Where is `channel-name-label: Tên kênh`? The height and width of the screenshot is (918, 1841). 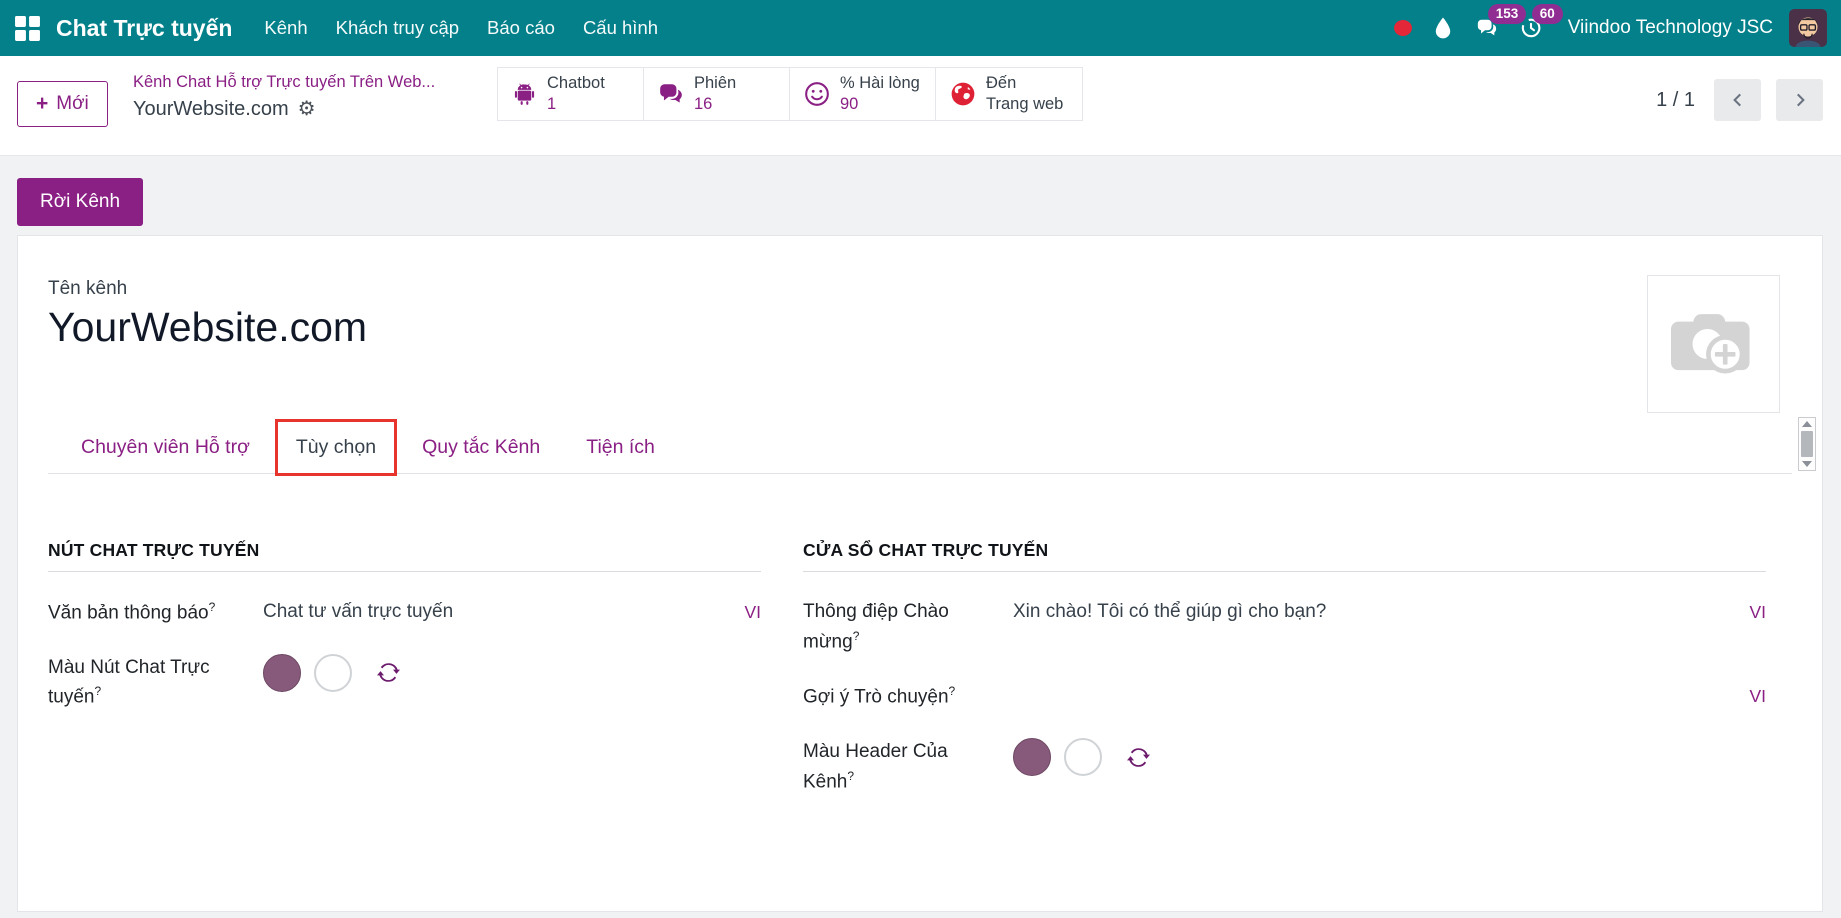 channel-name-label: Tên kênh is located at coordinates (88, 288).